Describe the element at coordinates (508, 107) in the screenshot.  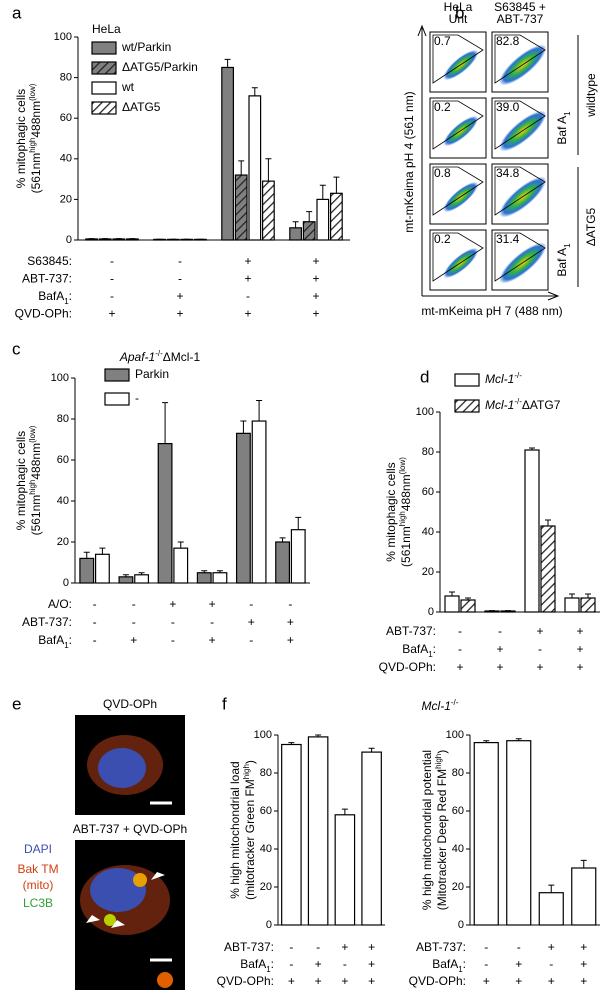
I see `gate-value: 39.0` at that location.